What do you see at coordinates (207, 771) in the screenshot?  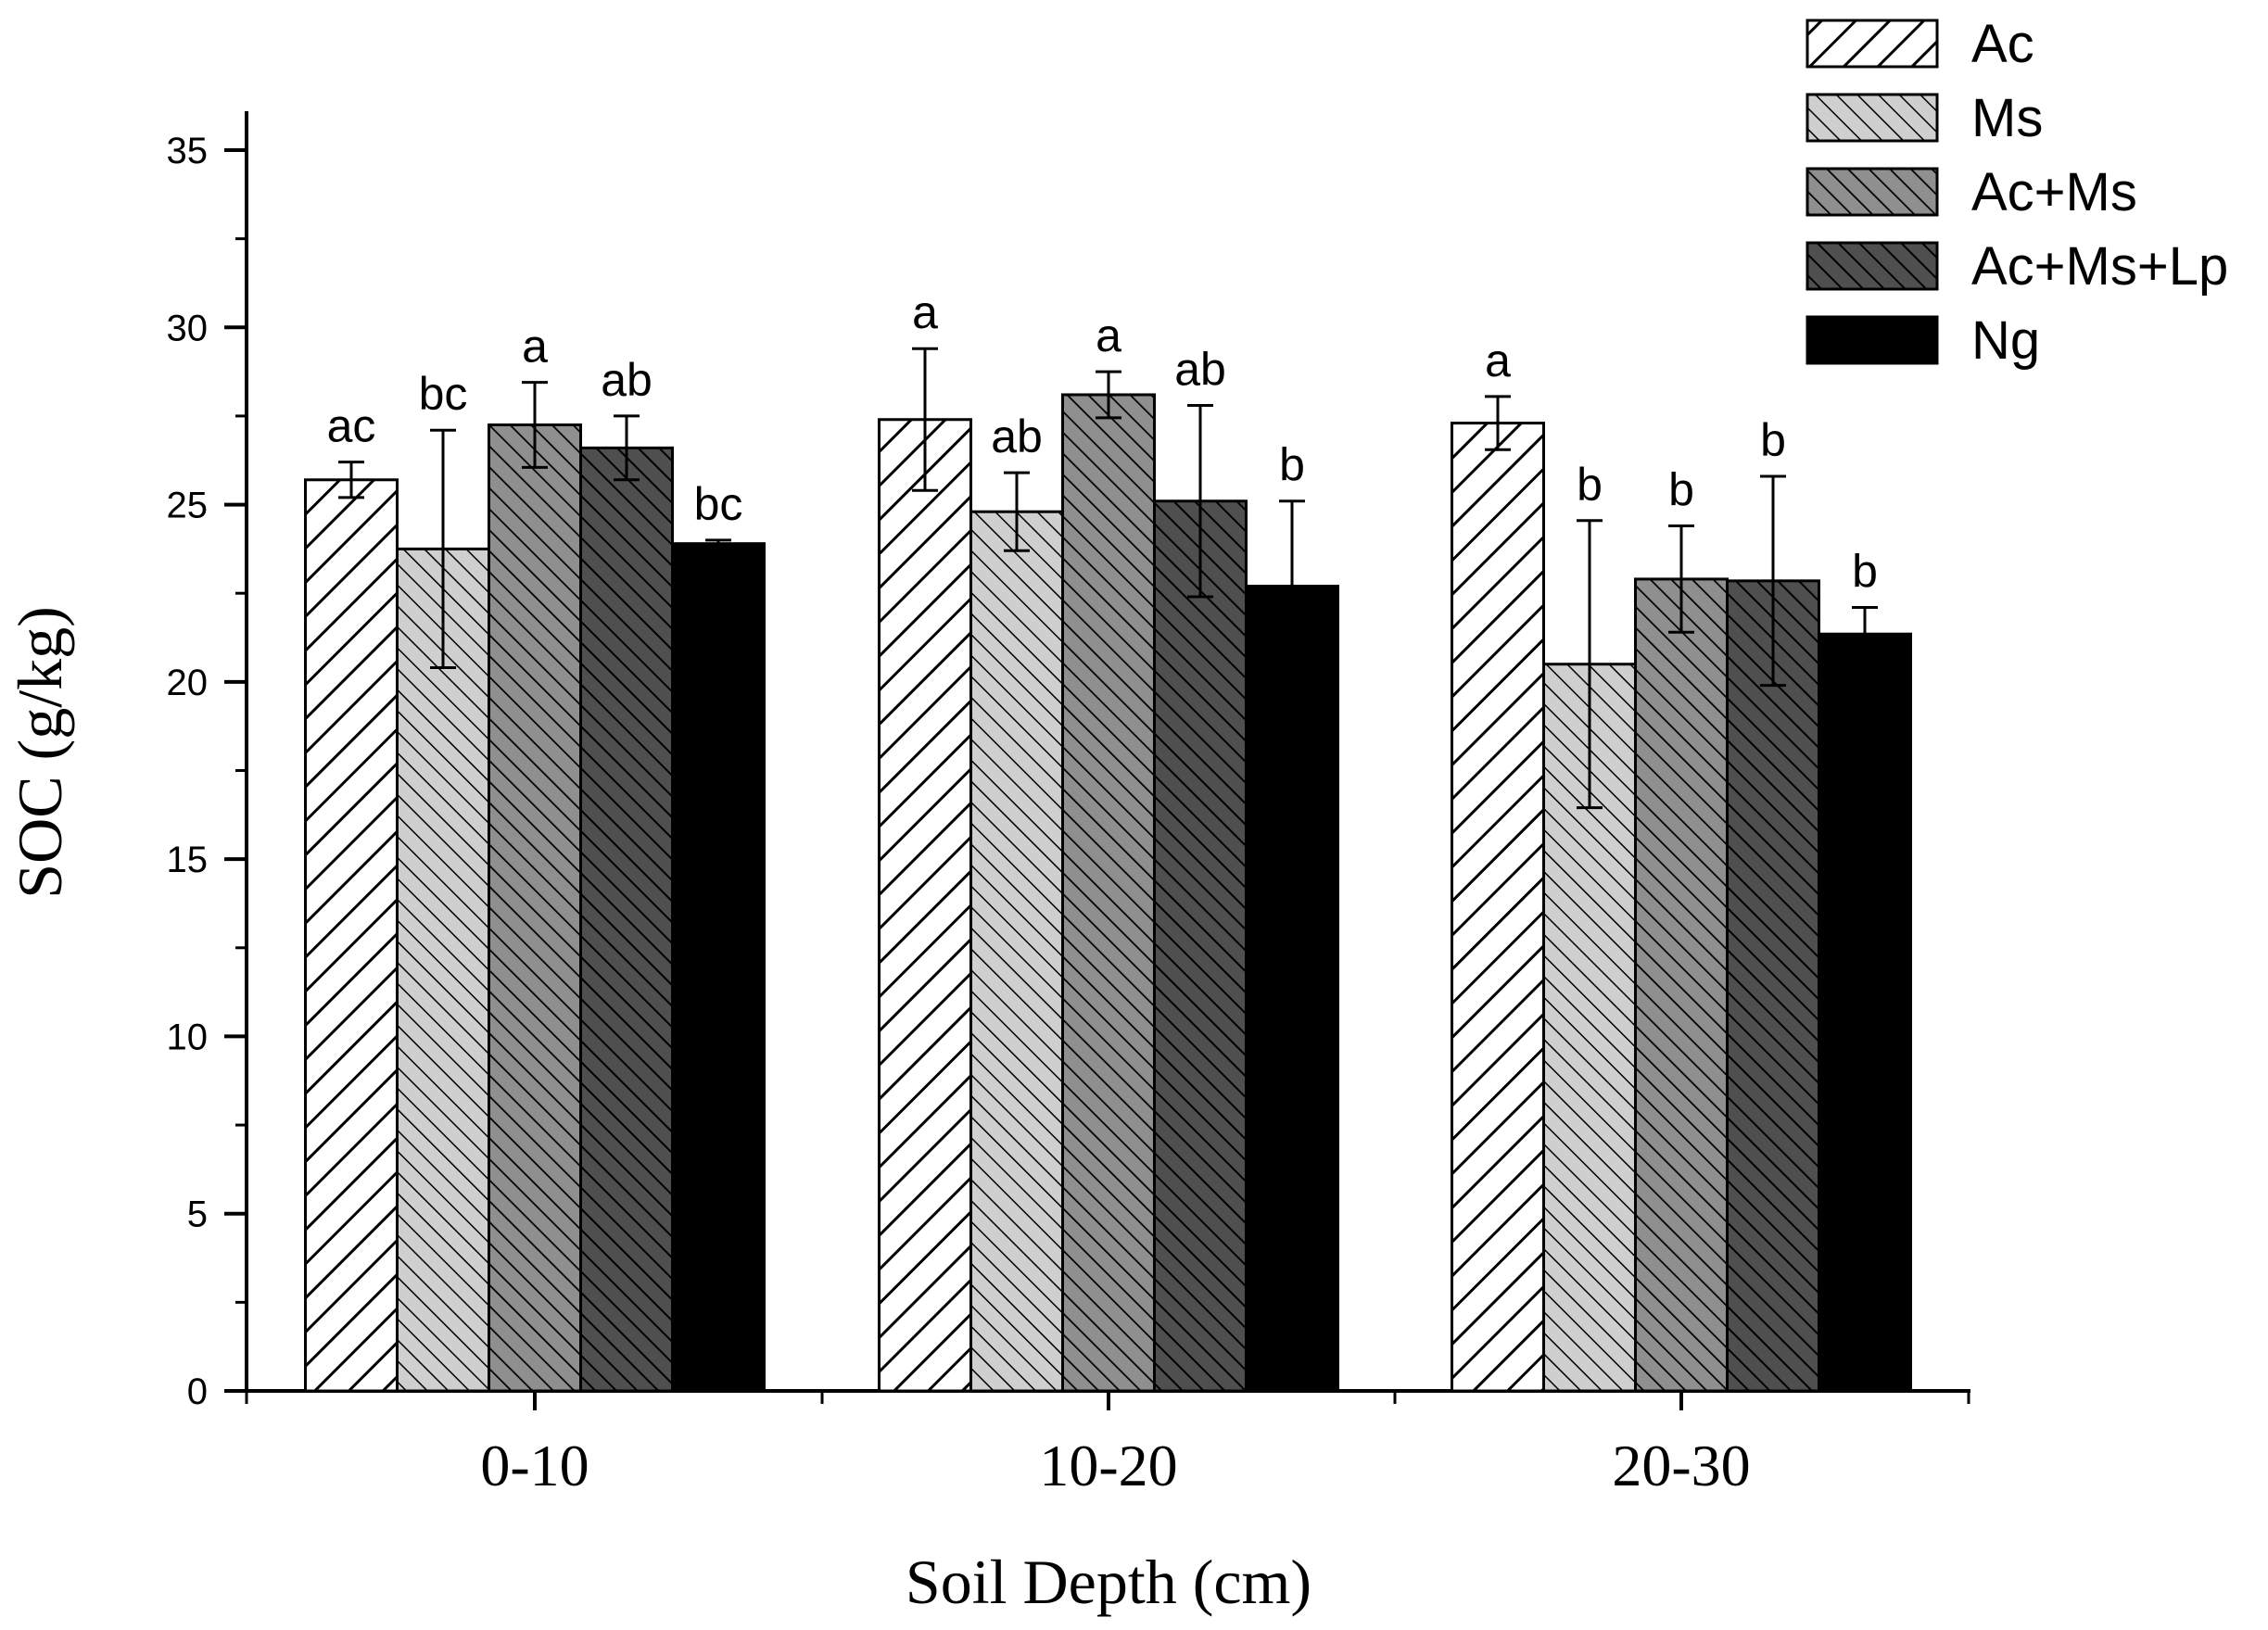 I see `y-ticks: 0 5 10 15 20 25 30 35` at bounding box center [207, 771].